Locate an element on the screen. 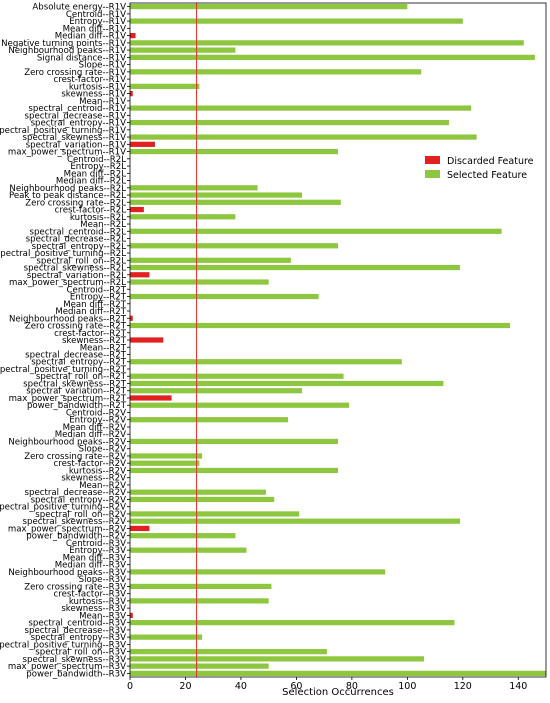  y-tick-label: spectral_decrease--R1V is located at coordinates (76, 116).